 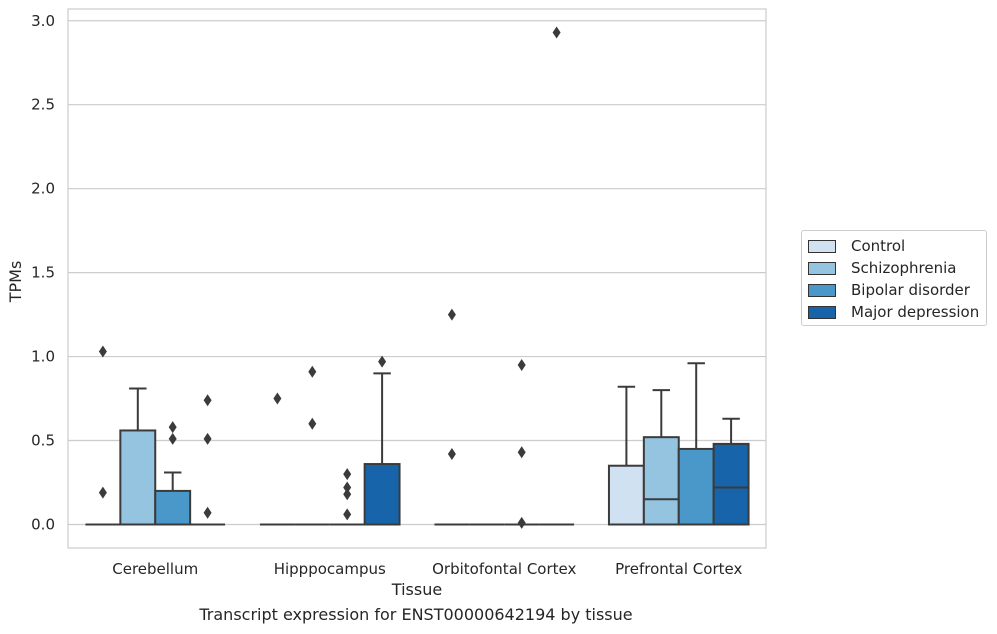 What do you see at coordinates (416, 589) in the screenshot?
I see `x-axis-label: Tissue` at bounding box center [416, 589].